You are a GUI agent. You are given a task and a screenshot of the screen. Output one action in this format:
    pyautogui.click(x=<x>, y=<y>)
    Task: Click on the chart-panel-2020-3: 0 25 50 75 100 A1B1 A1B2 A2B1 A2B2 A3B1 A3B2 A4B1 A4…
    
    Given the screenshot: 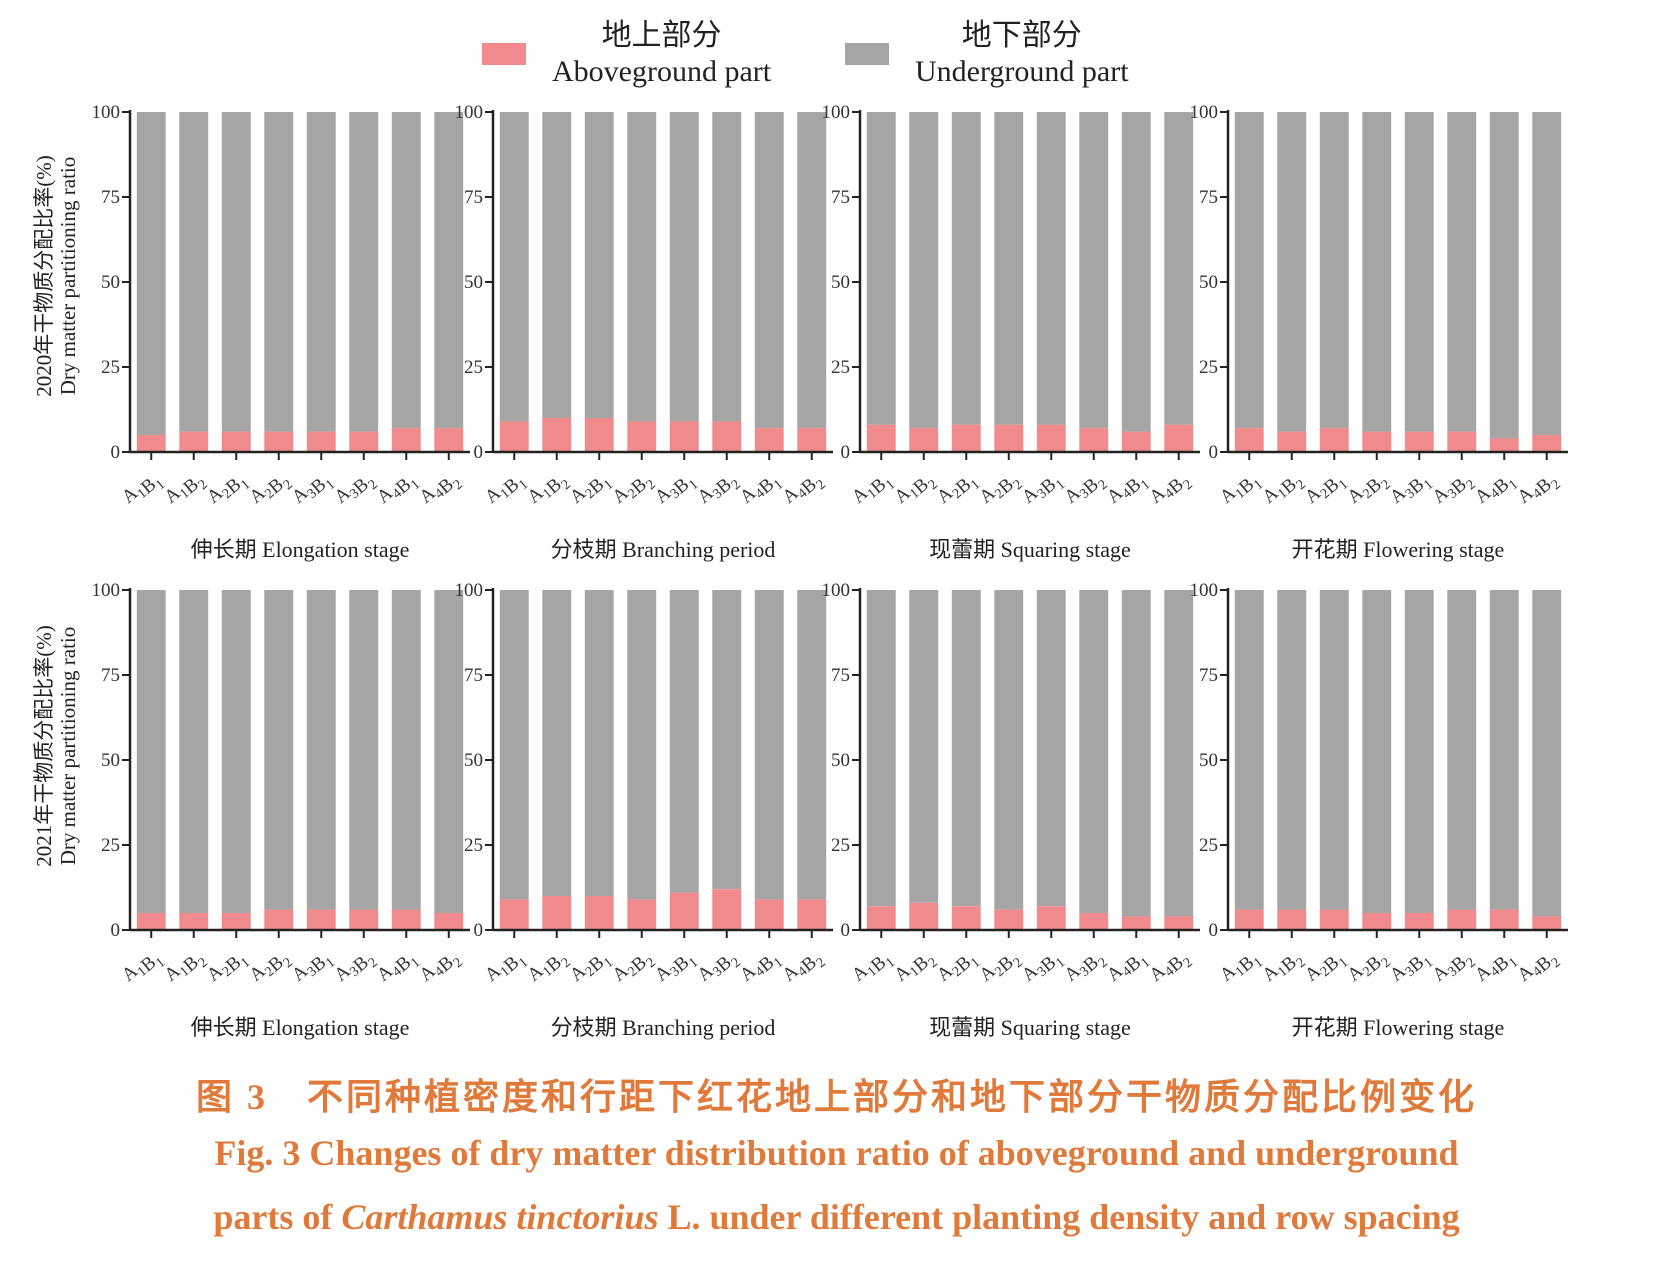 What is the action you would take?
    pyautogui.click(x=1010, y=332)
    